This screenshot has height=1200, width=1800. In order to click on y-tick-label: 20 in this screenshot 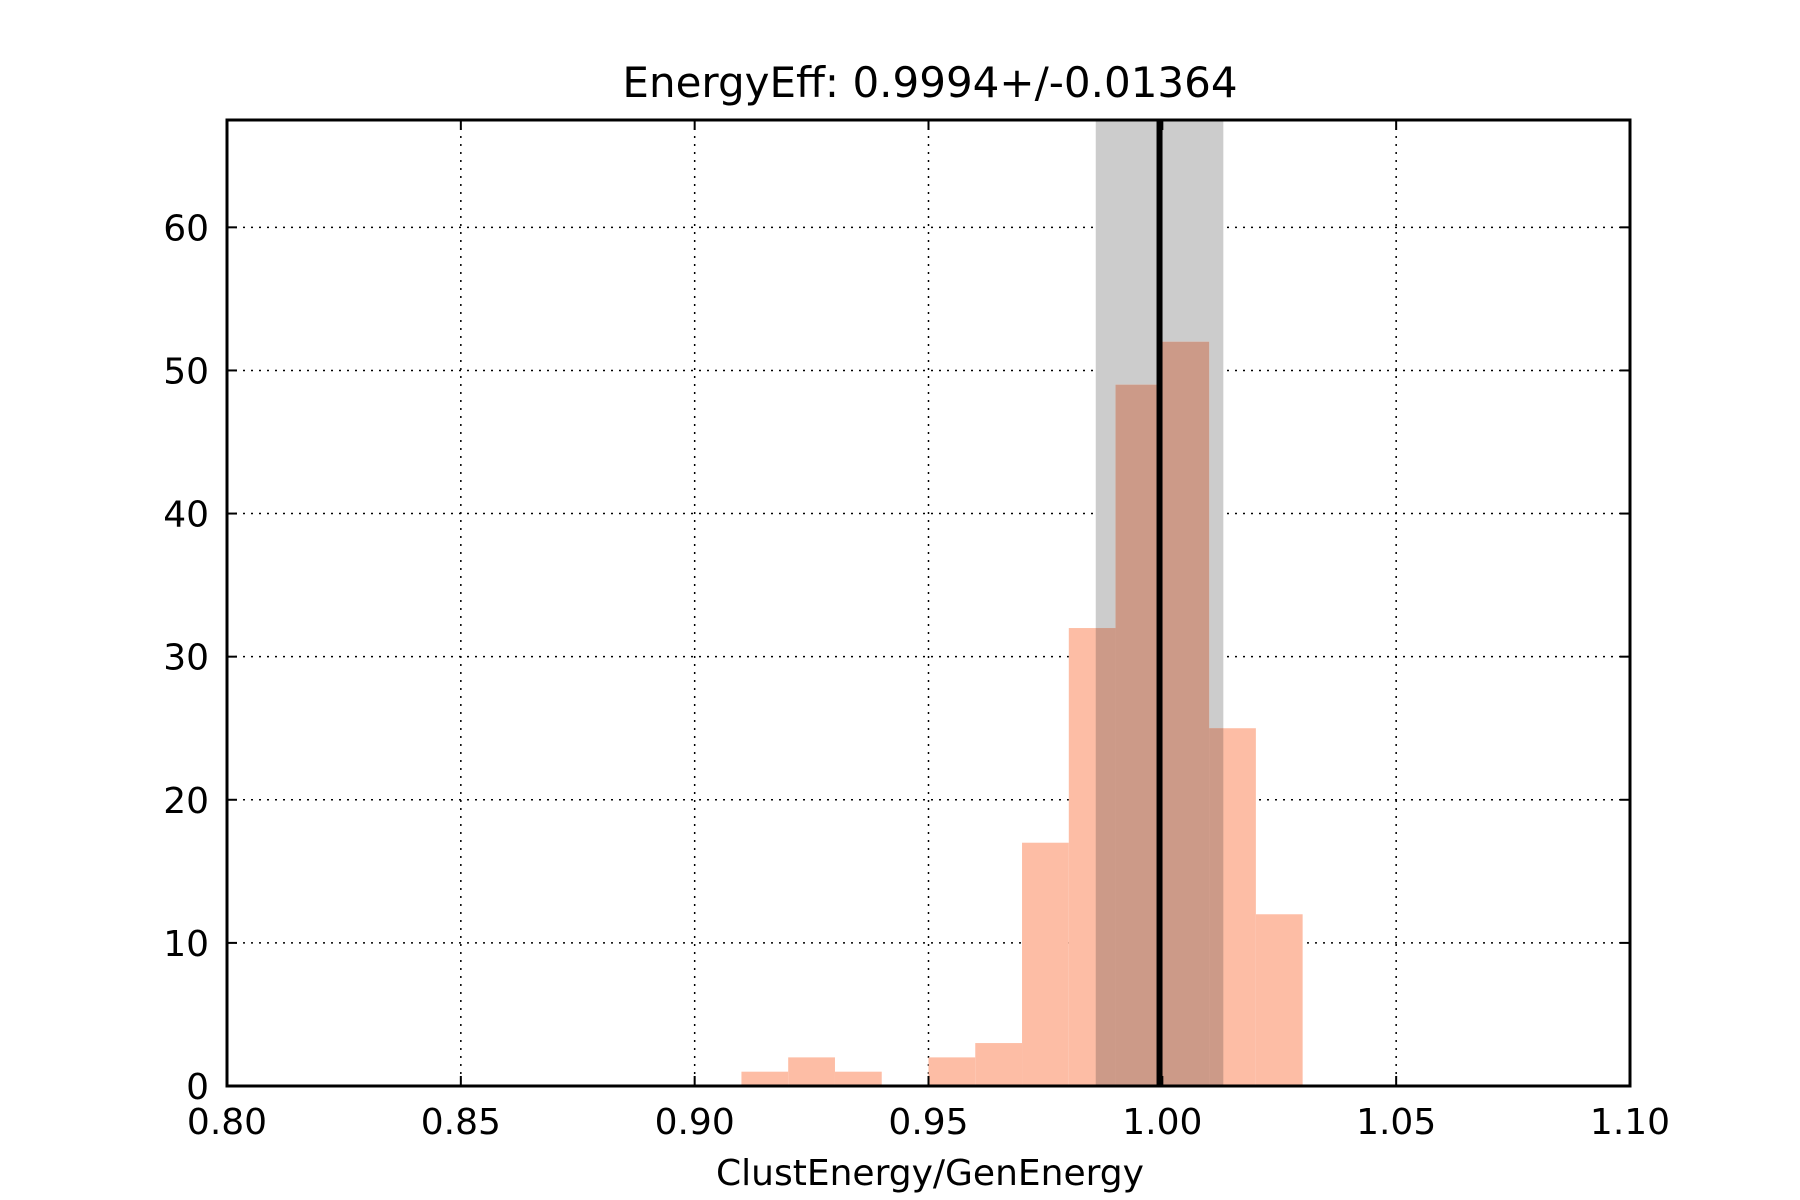, I will do `click(186, 801)`.